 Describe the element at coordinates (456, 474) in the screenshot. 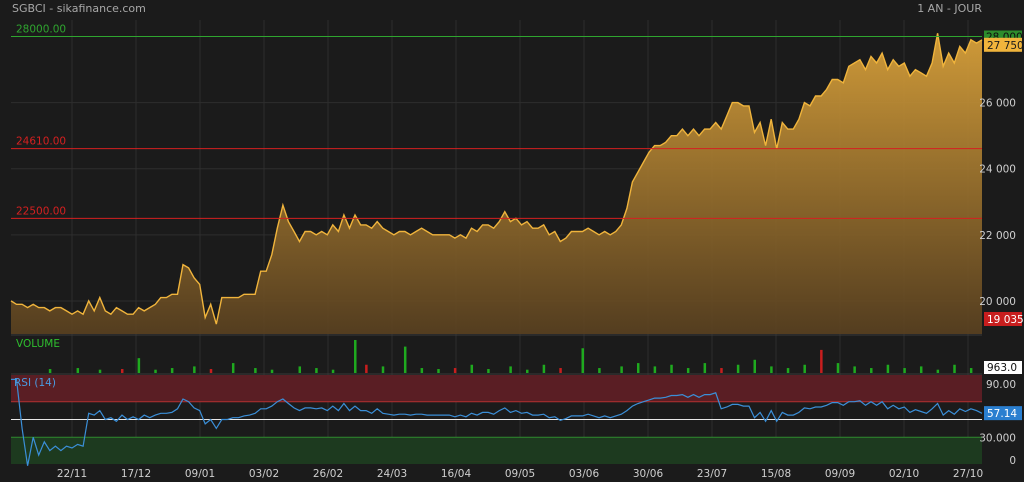

I see `x-tick-label: 16/04` at that location.